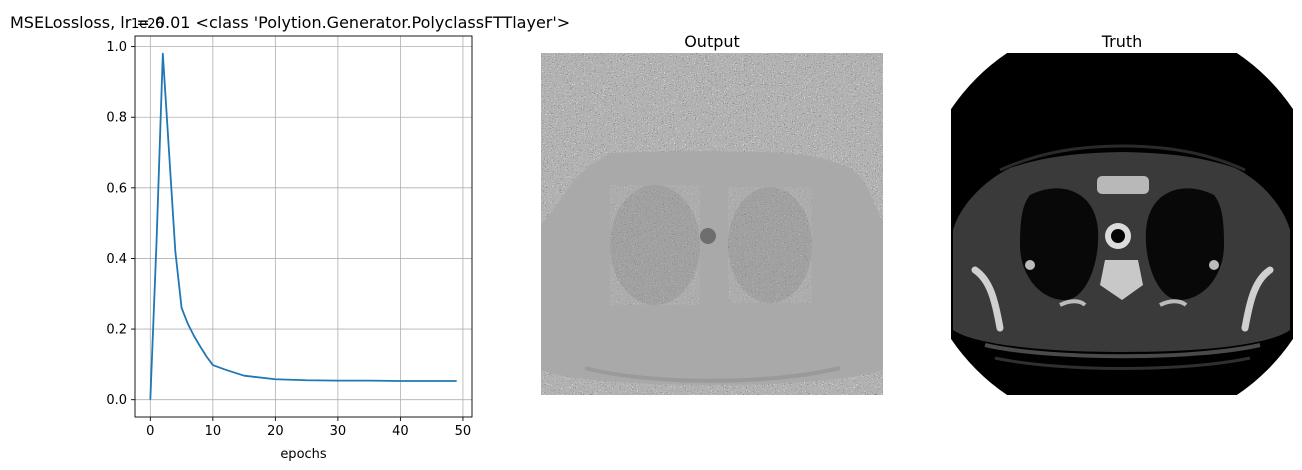 The image size is (1302, 470). I want to click on x-tick-label: 20, so click(275, 431).